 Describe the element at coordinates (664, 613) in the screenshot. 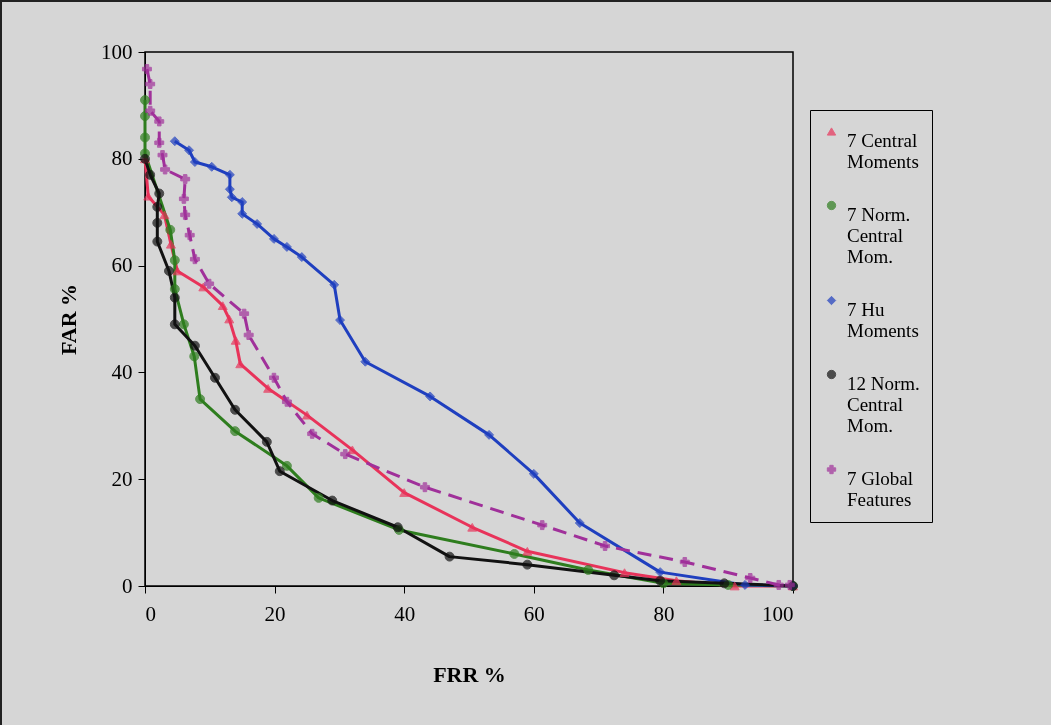

I see `x-tick-label: 80` at that location.